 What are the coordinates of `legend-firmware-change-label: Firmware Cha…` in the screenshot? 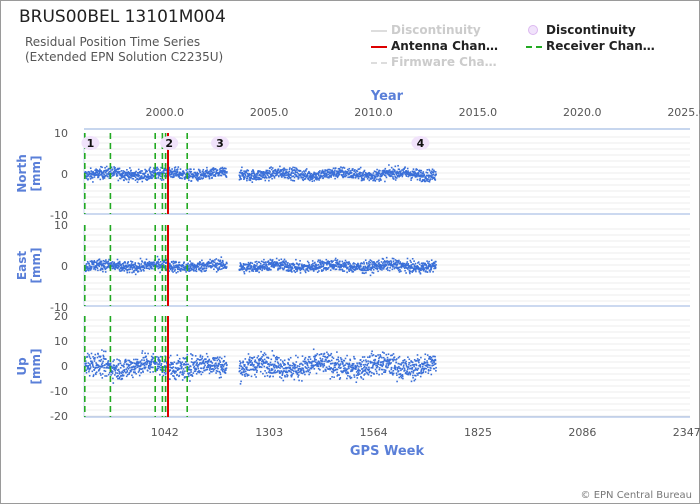 It's located at (444, 62).